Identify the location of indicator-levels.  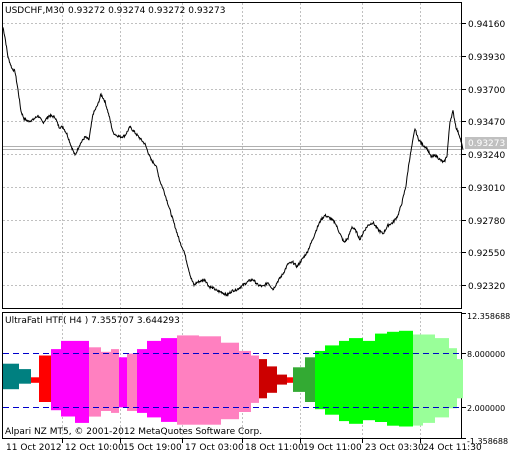
(232, 380).